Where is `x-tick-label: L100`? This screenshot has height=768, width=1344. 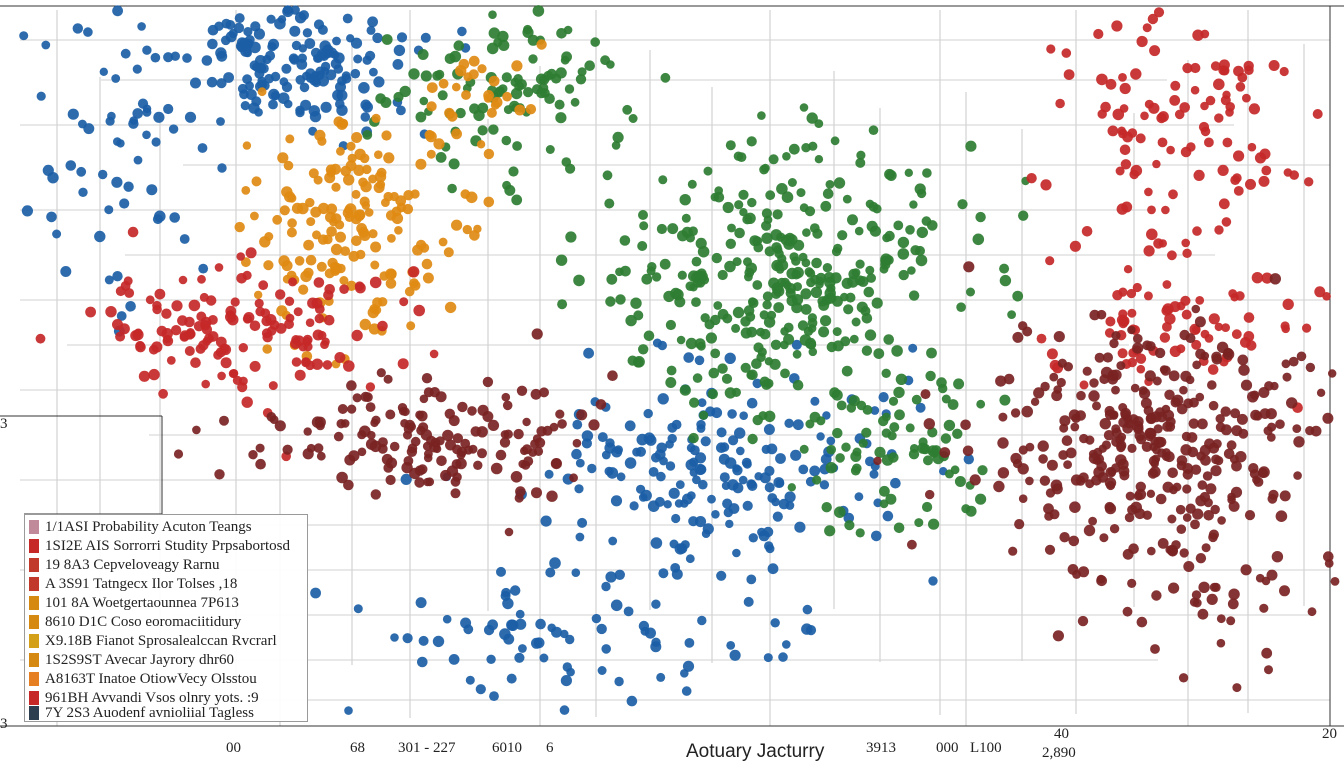 x-tick-label: L100 is located at coordinates (986, 748).